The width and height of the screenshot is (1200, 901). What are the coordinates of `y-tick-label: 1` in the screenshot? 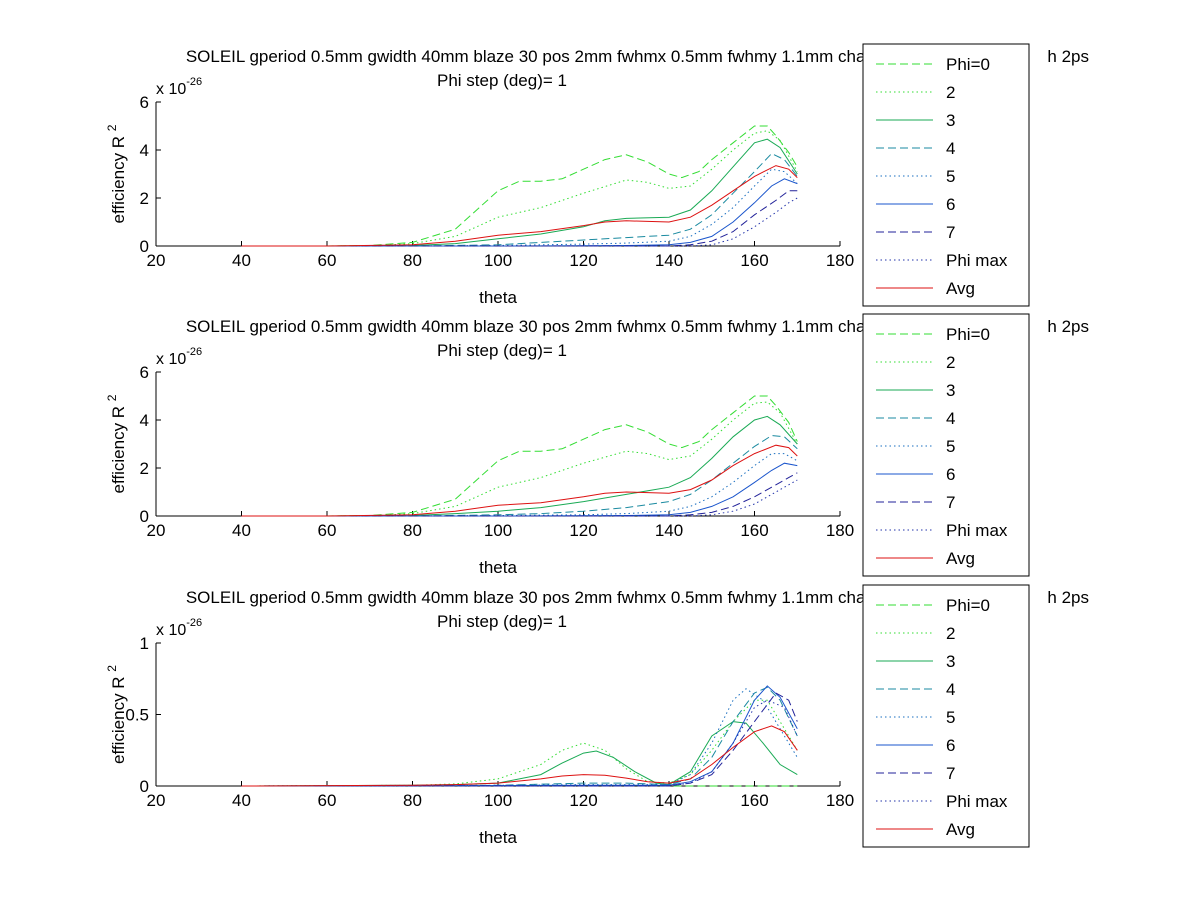 It's located at (144, 643).